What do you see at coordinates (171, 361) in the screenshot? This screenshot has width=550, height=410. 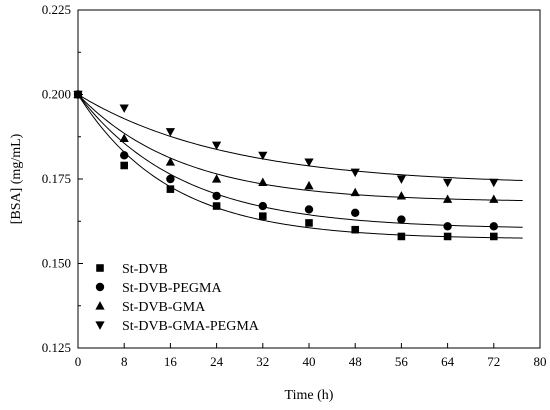 I see `x-tick-label: 16` at bounding box center [171, 361].